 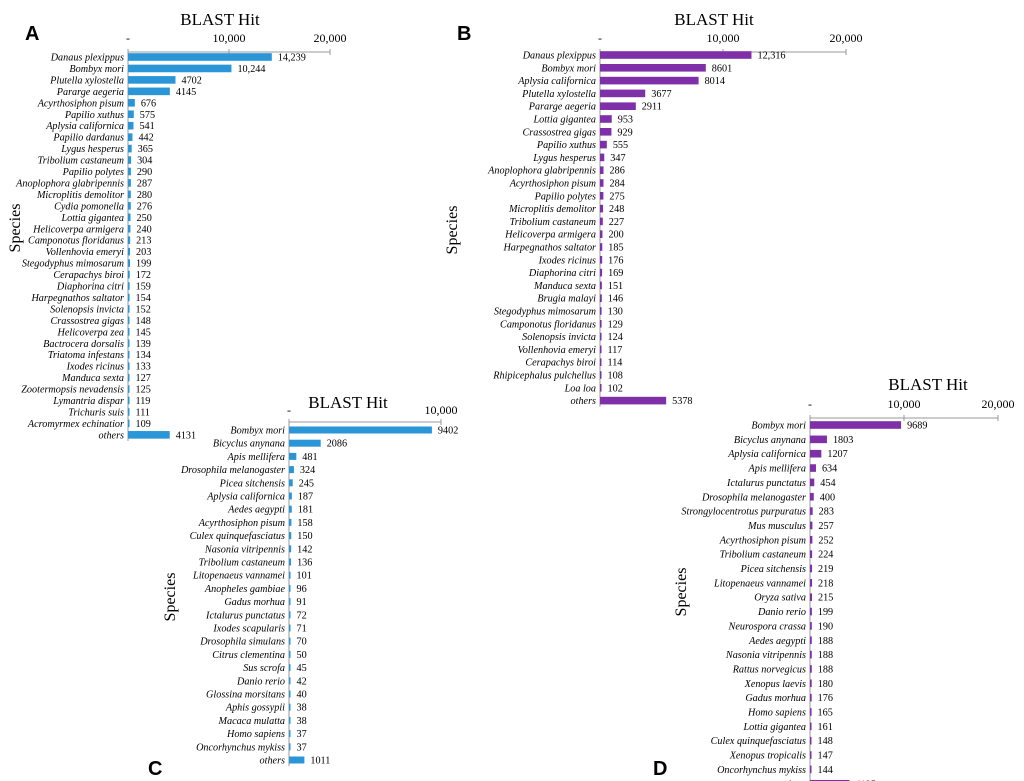 What do you see at coordinates (560, 363) in the screenshot?
I see `category-label: Cerapachys biroi` at bounding box center [560, 363].